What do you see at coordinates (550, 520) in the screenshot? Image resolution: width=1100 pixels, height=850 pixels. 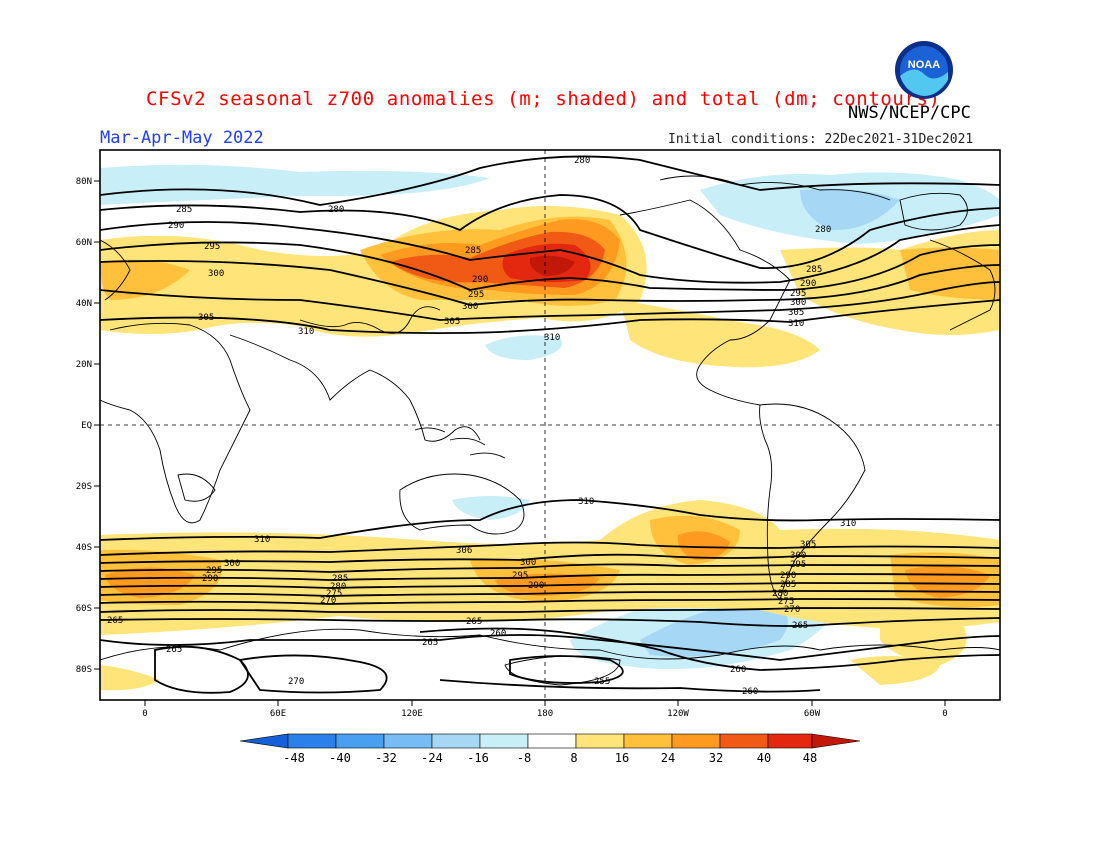 I see `contour-310-south` at bounding box center [550, 520].